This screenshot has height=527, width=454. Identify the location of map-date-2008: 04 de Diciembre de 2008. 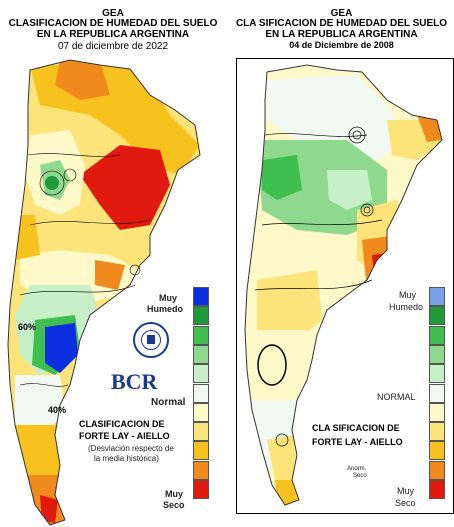
(341, 45).